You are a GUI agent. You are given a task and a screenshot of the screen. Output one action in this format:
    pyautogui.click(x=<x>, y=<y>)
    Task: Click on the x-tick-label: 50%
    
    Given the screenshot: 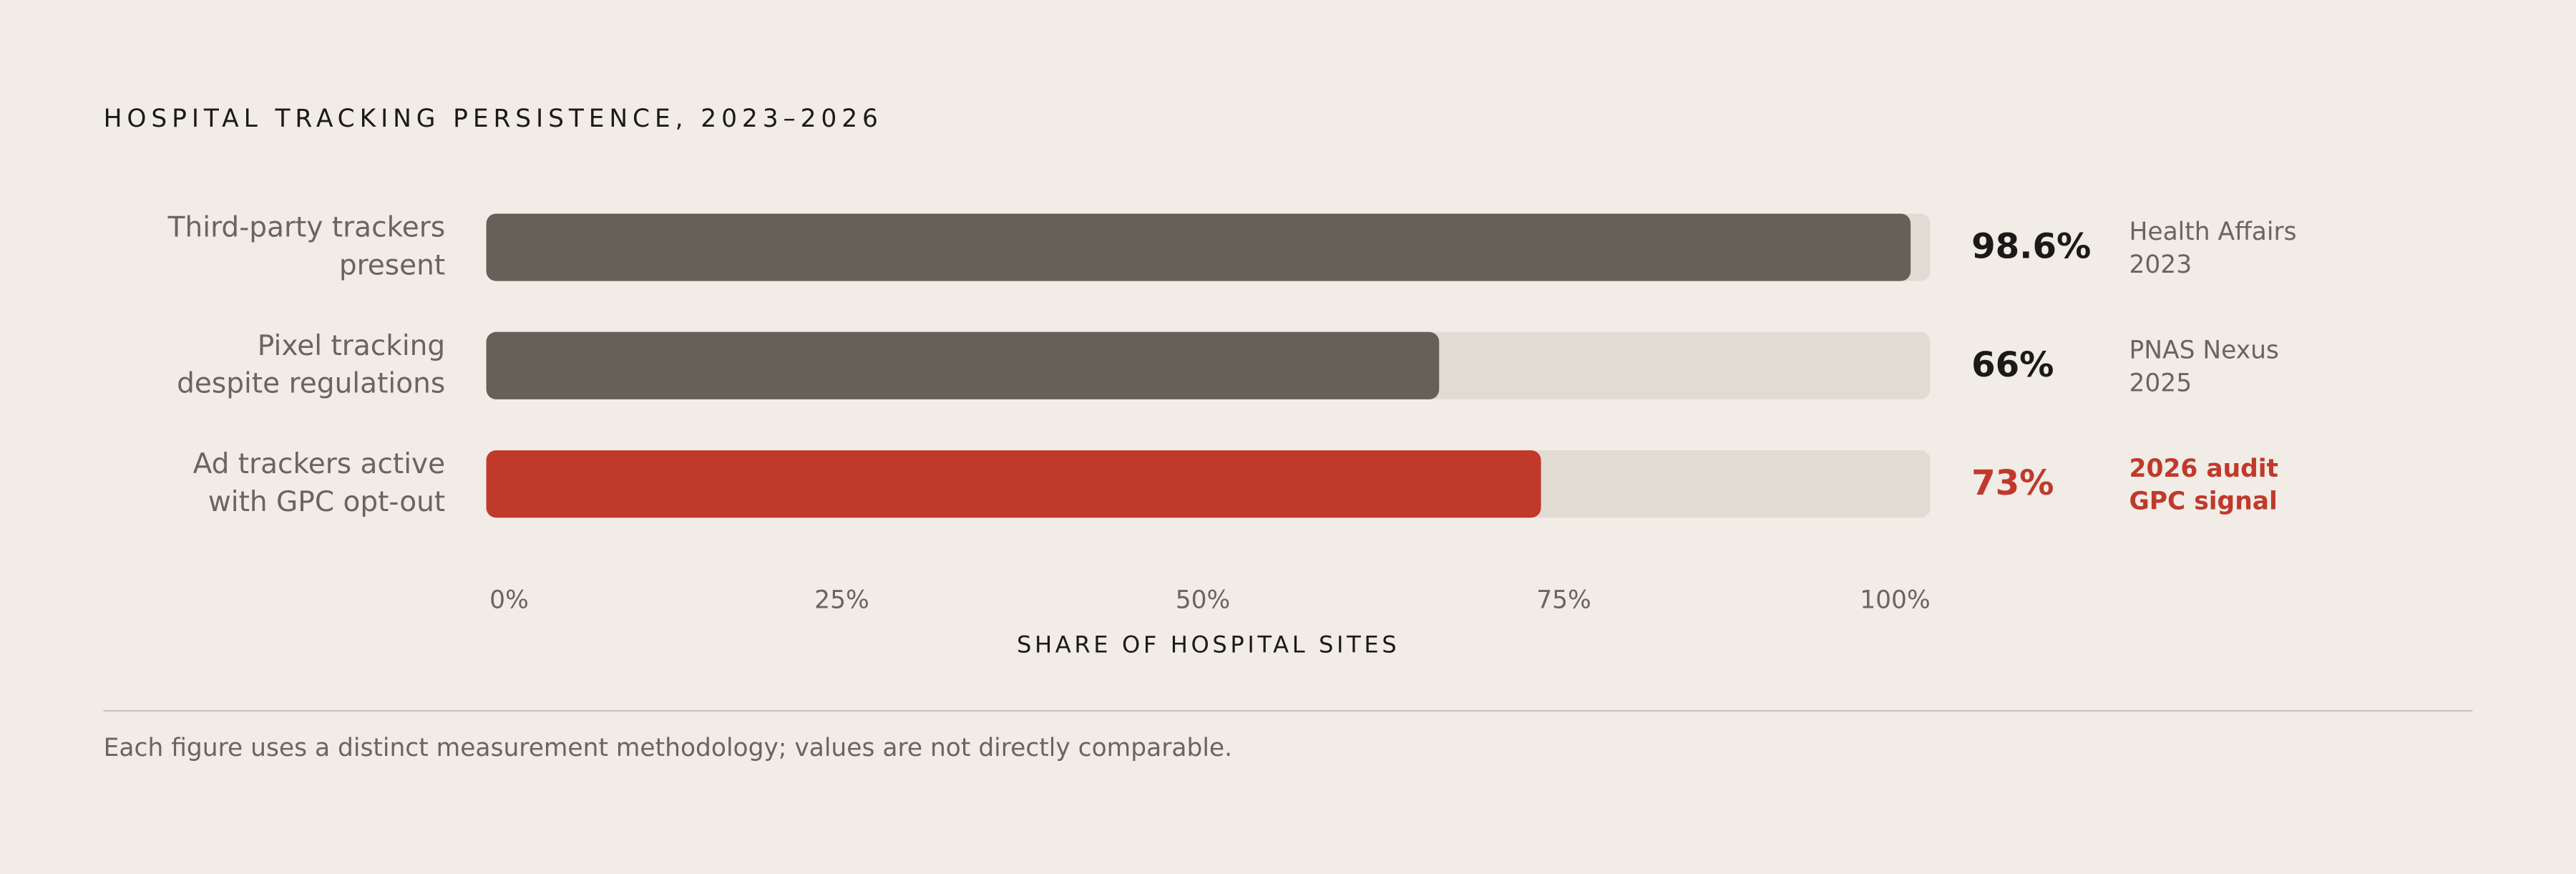 What is the action you would take?
    pyautogui.click(x=1203, y=600)
    